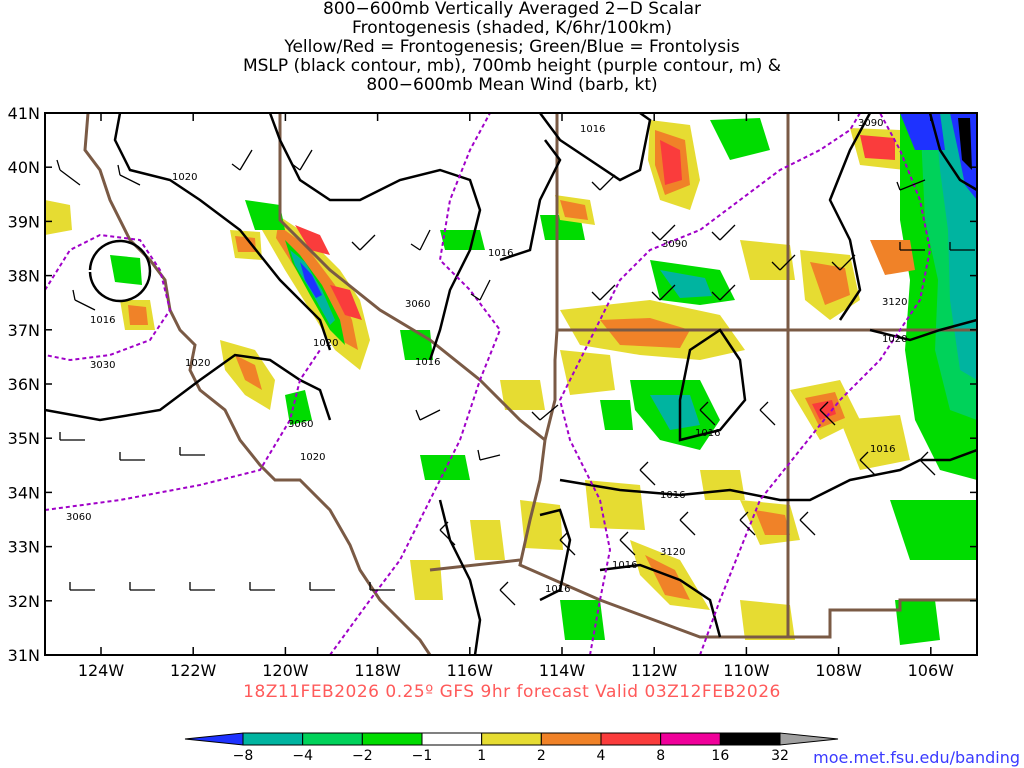  Describe the element at coordinates (302, 756) in the screenshot. I see `colorbar-tick-label: −4` at that location.